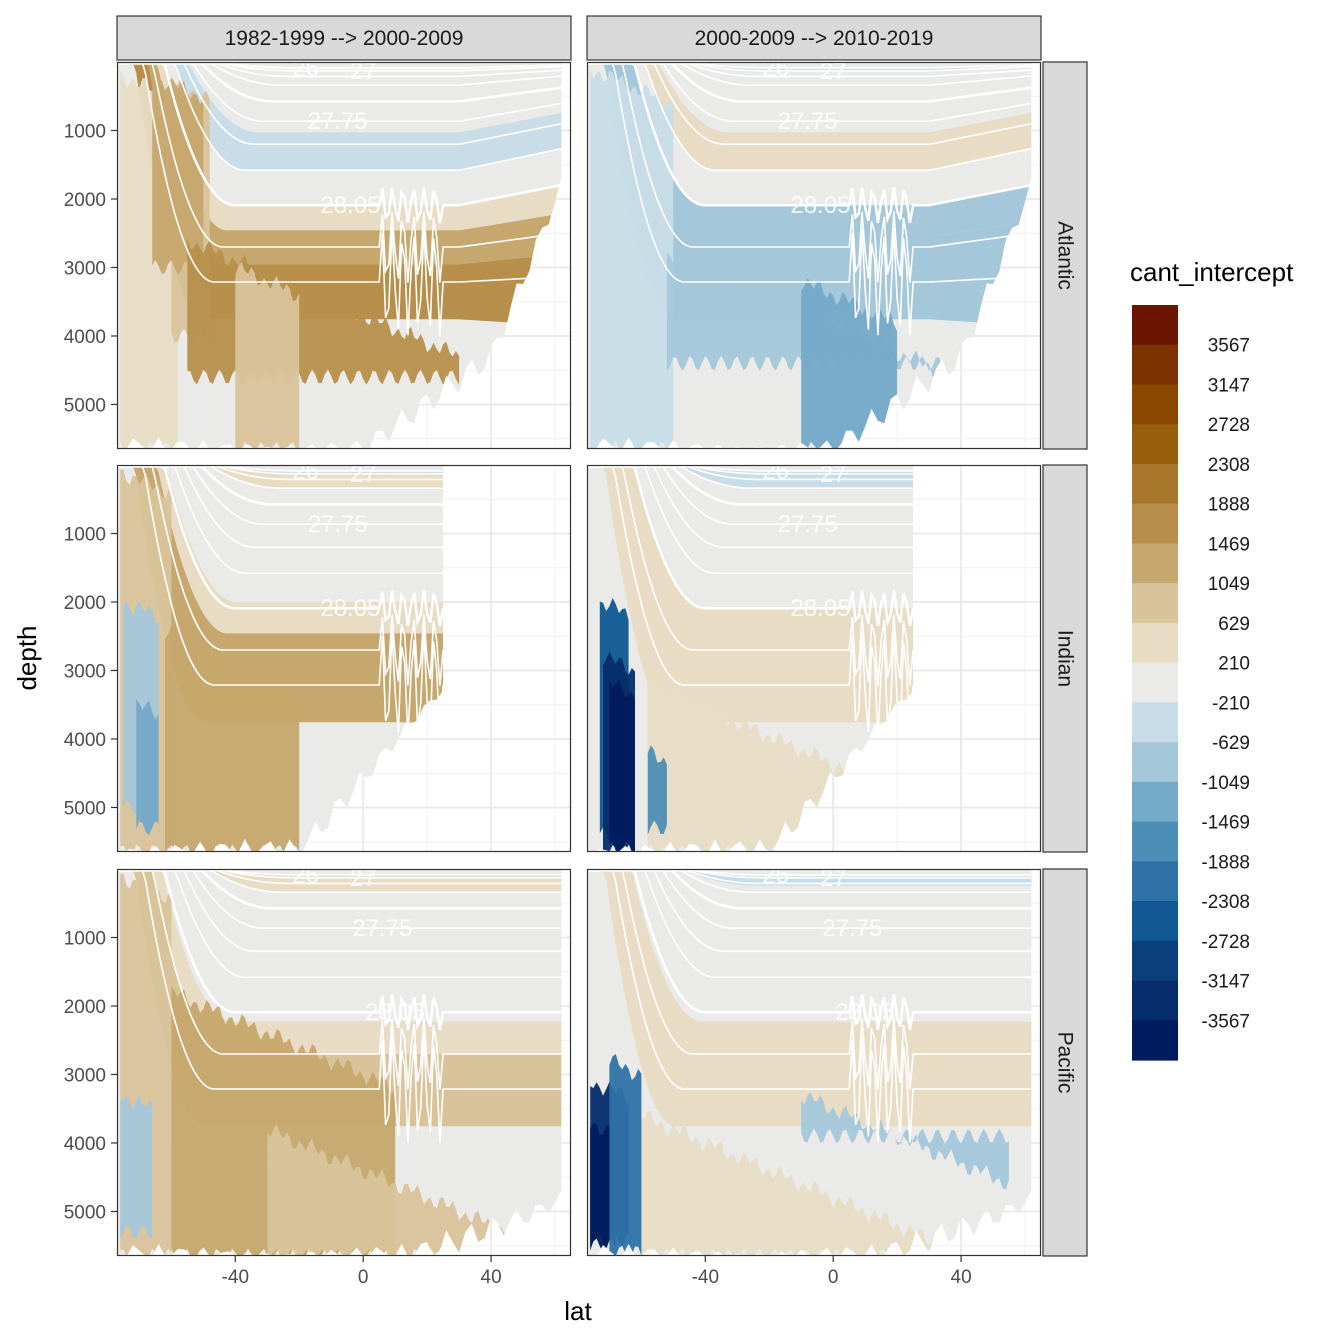  I want to click on y-tick-label: 1000, so click(85, 131).